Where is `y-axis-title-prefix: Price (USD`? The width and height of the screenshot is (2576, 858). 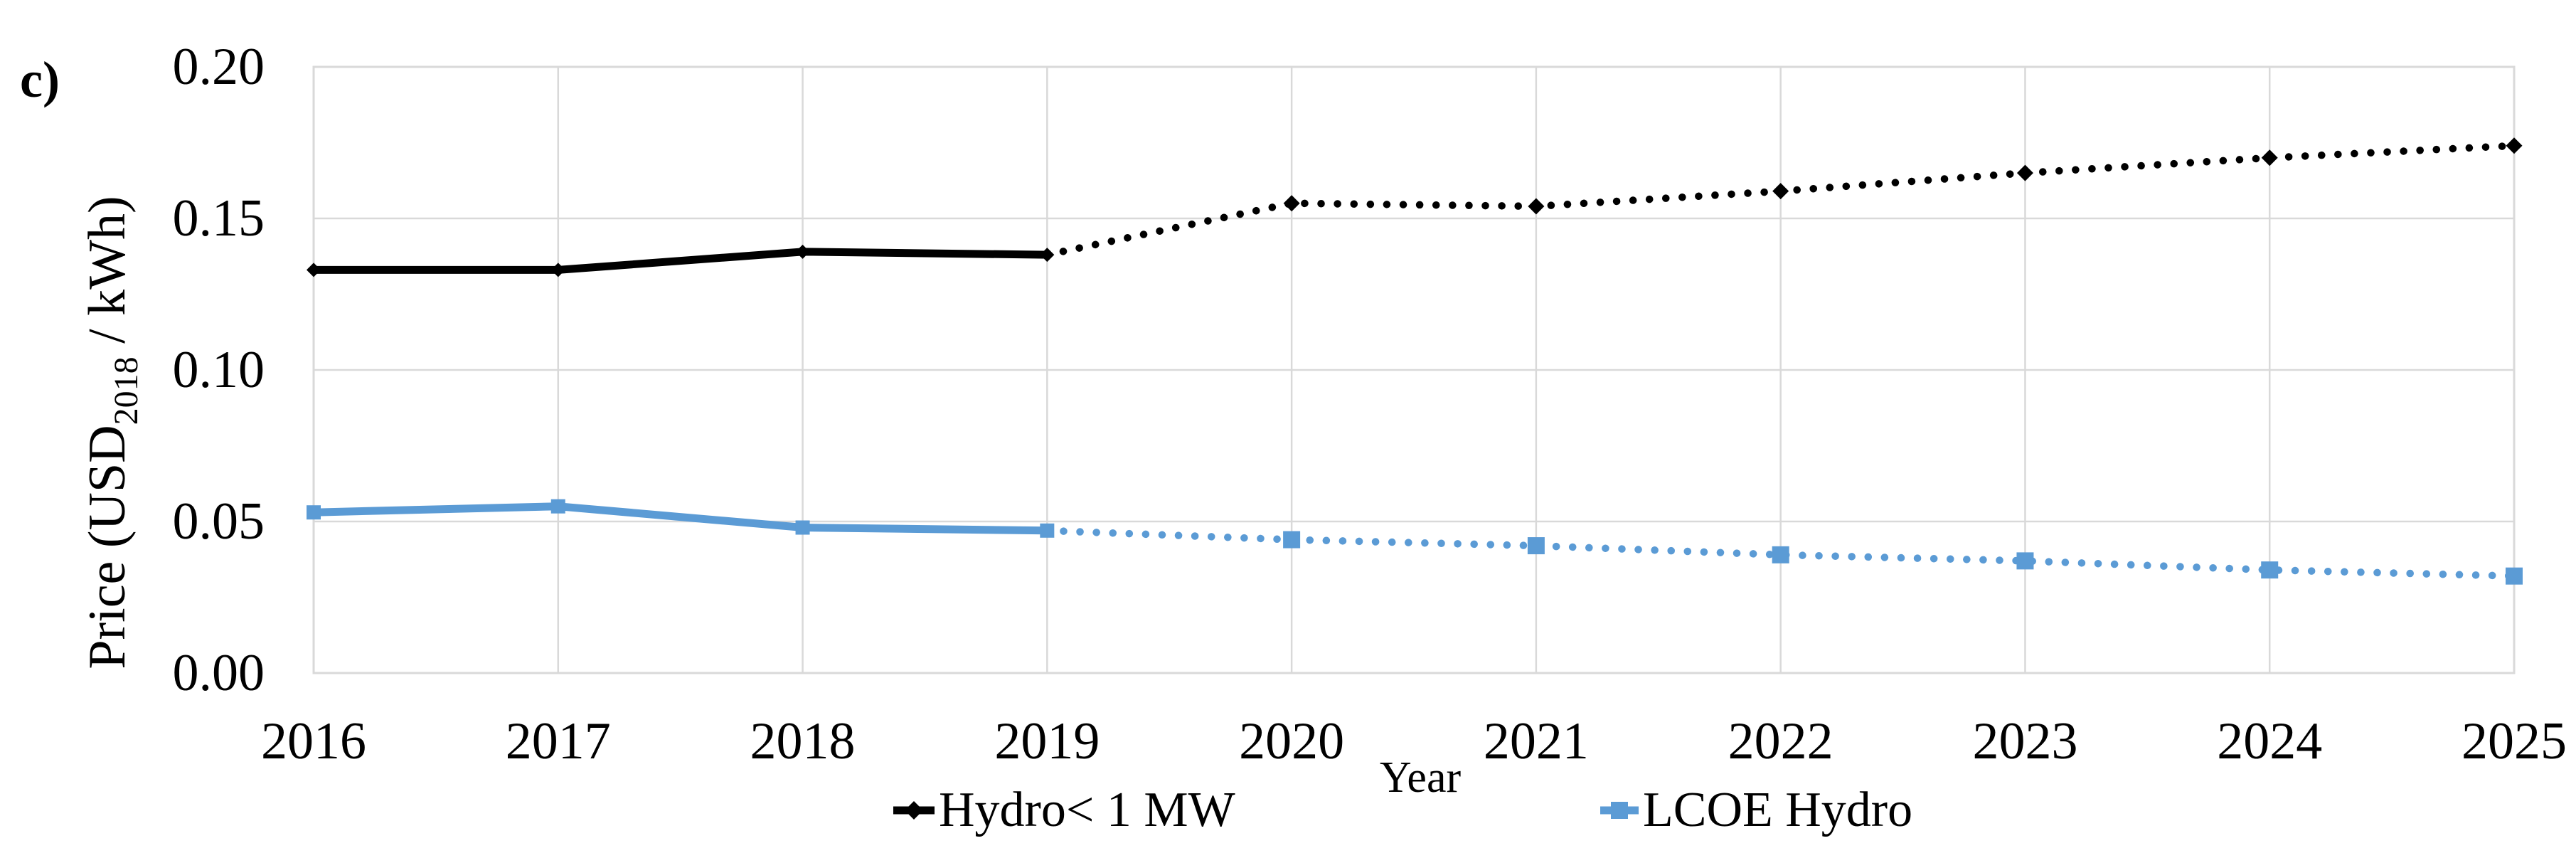 y-axis-title-prefix: Price (USD is located at coordinates (107, 547).